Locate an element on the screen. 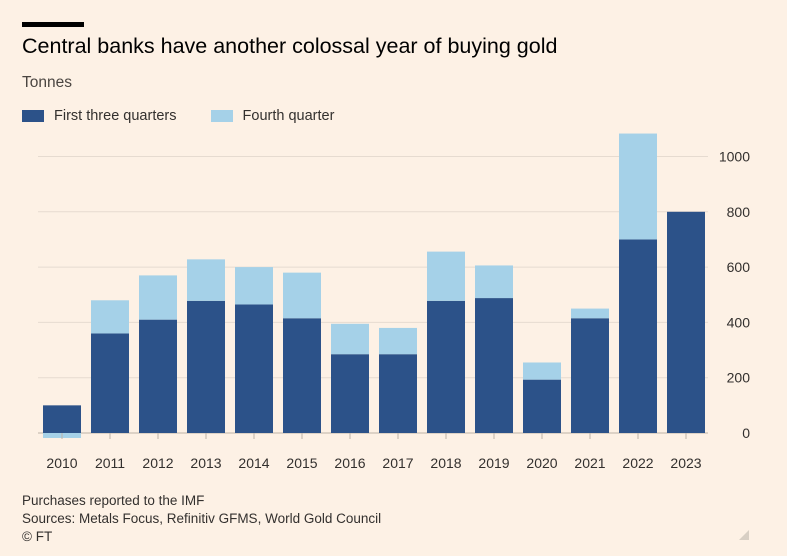 The height and width of the screenshot is (556, 787). y-tick-label: 0 is located at coordinates (746, 433).